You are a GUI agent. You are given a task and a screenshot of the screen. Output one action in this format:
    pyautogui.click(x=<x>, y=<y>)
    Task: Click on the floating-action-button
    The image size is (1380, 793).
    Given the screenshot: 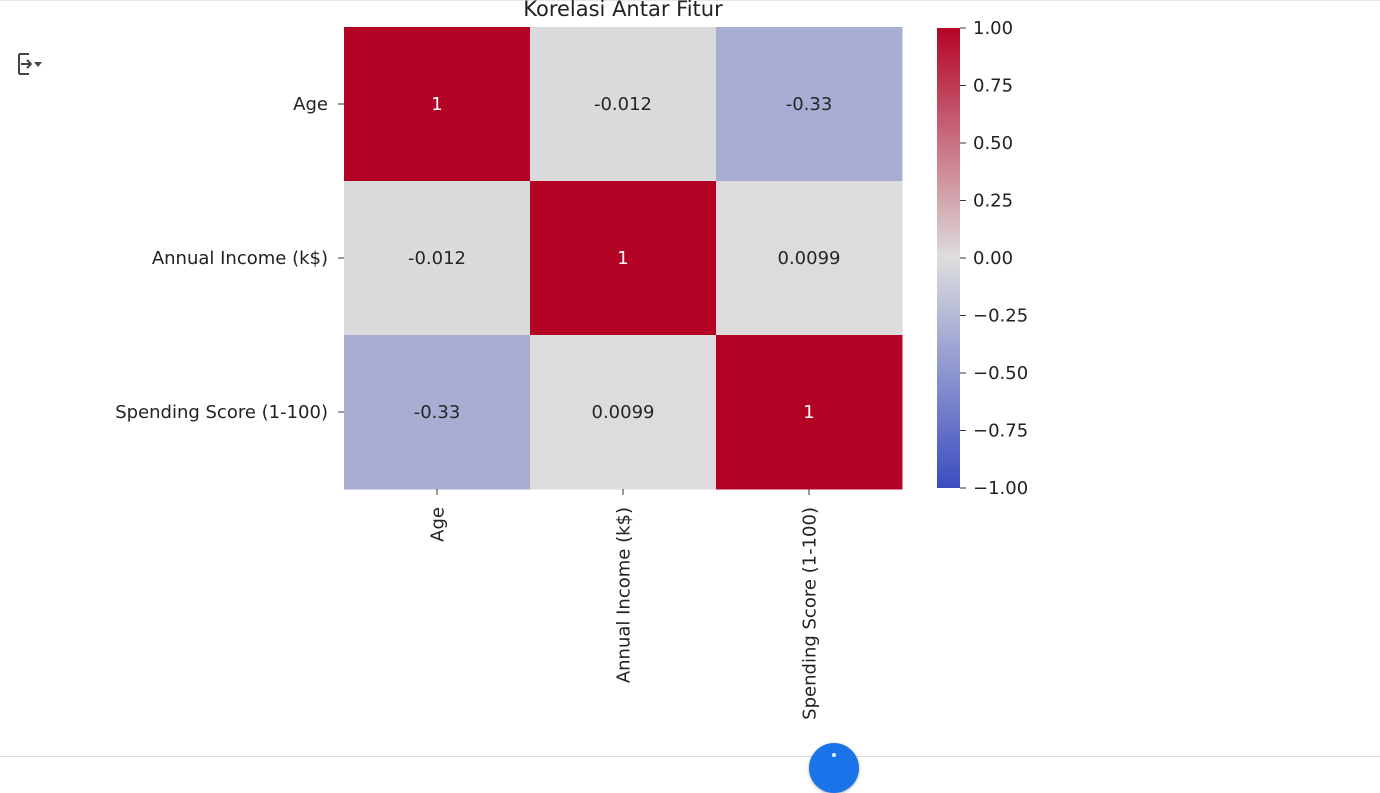 What is the action you would take?
    pyautogui.click(x=834, y=768)
    